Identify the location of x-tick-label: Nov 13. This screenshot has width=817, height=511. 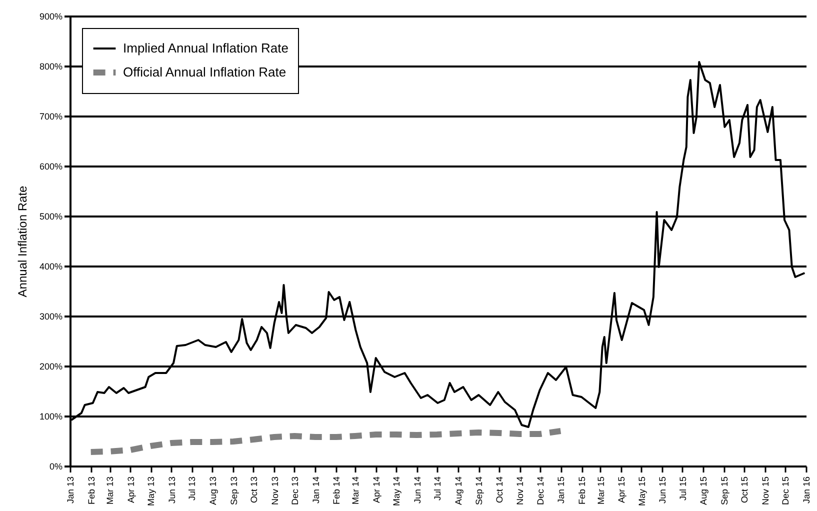
(275, 491).